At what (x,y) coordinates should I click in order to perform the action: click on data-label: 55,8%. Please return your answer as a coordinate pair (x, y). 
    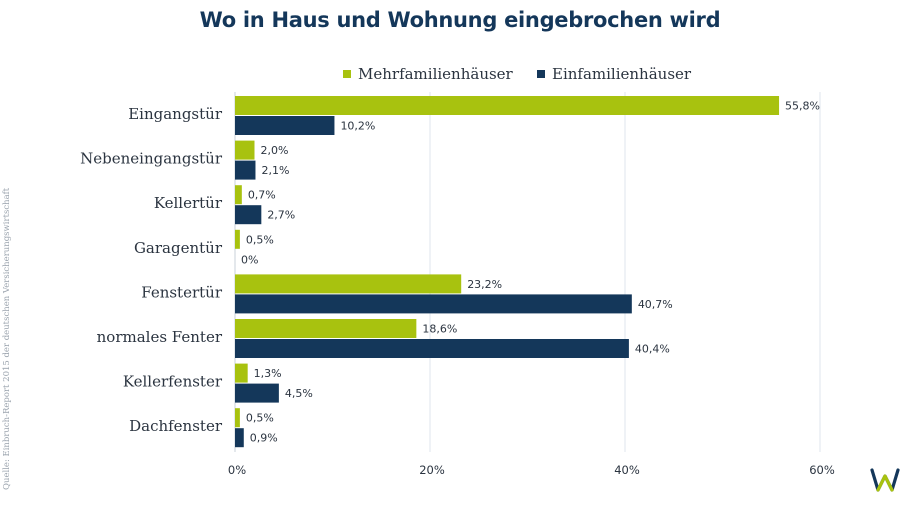
    Looking at the image, I should click on (802, 106).